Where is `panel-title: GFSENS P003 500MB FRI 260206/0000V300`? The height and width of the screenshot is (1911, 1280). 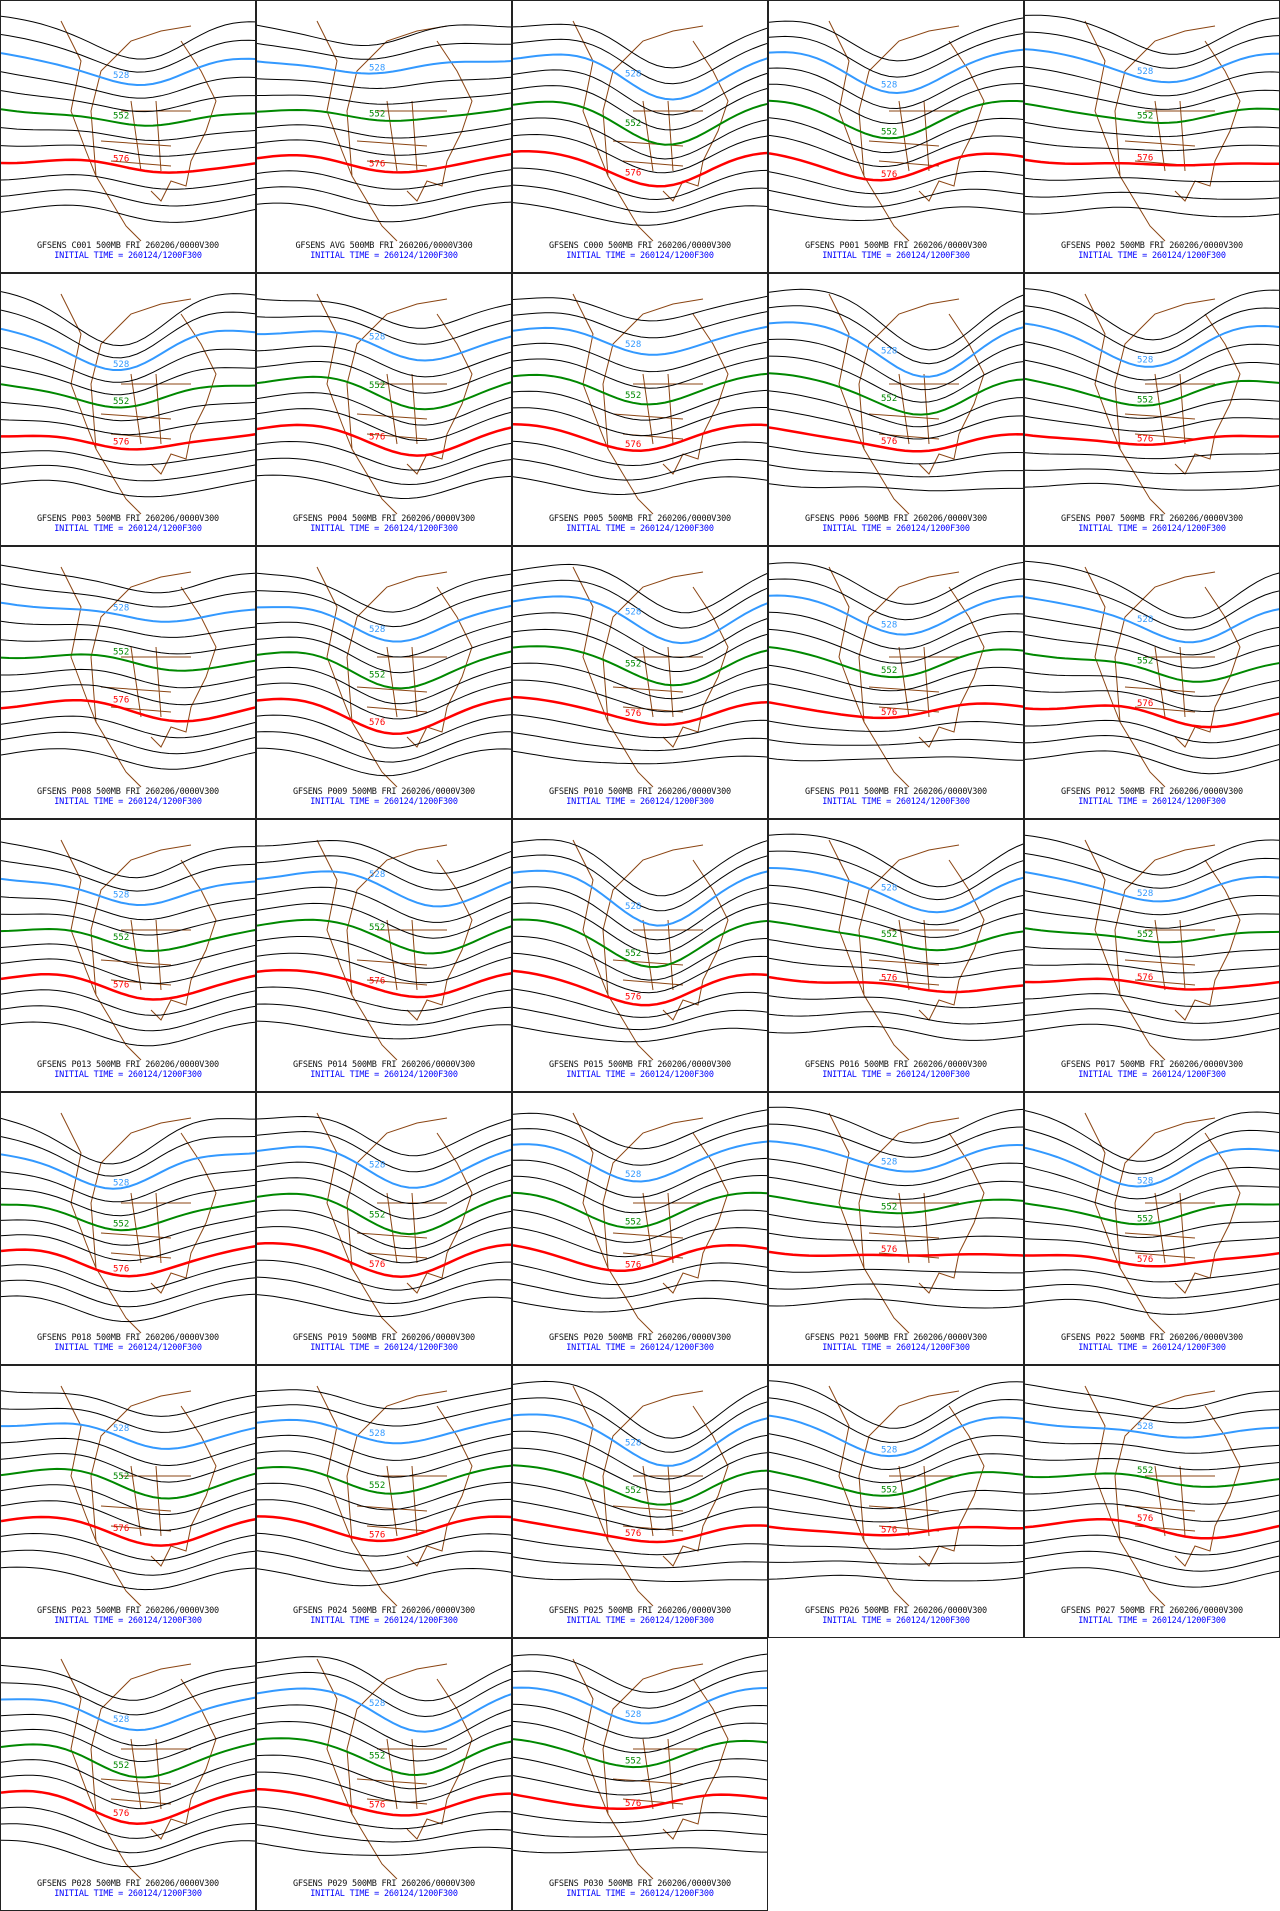 panel-title: GFSENS P003 500MB FRI 260206/0000V300 is located at coordinates (128, 519).